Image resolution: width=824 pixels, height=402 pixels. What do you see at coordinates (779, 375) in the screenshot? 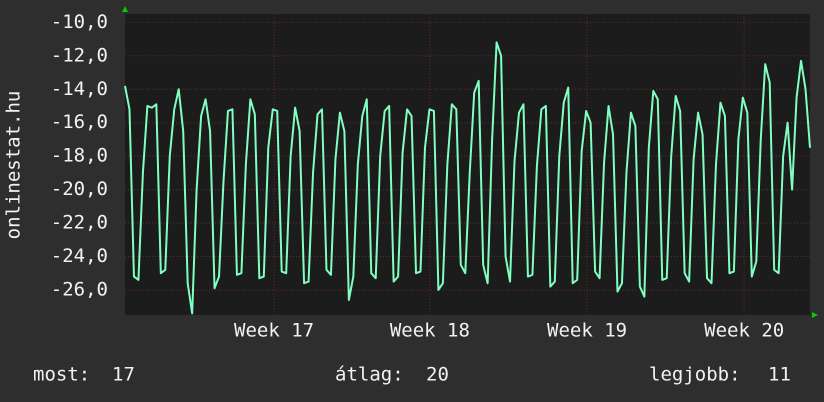
I see `best-value: 11` at bounding box center [779, 375].